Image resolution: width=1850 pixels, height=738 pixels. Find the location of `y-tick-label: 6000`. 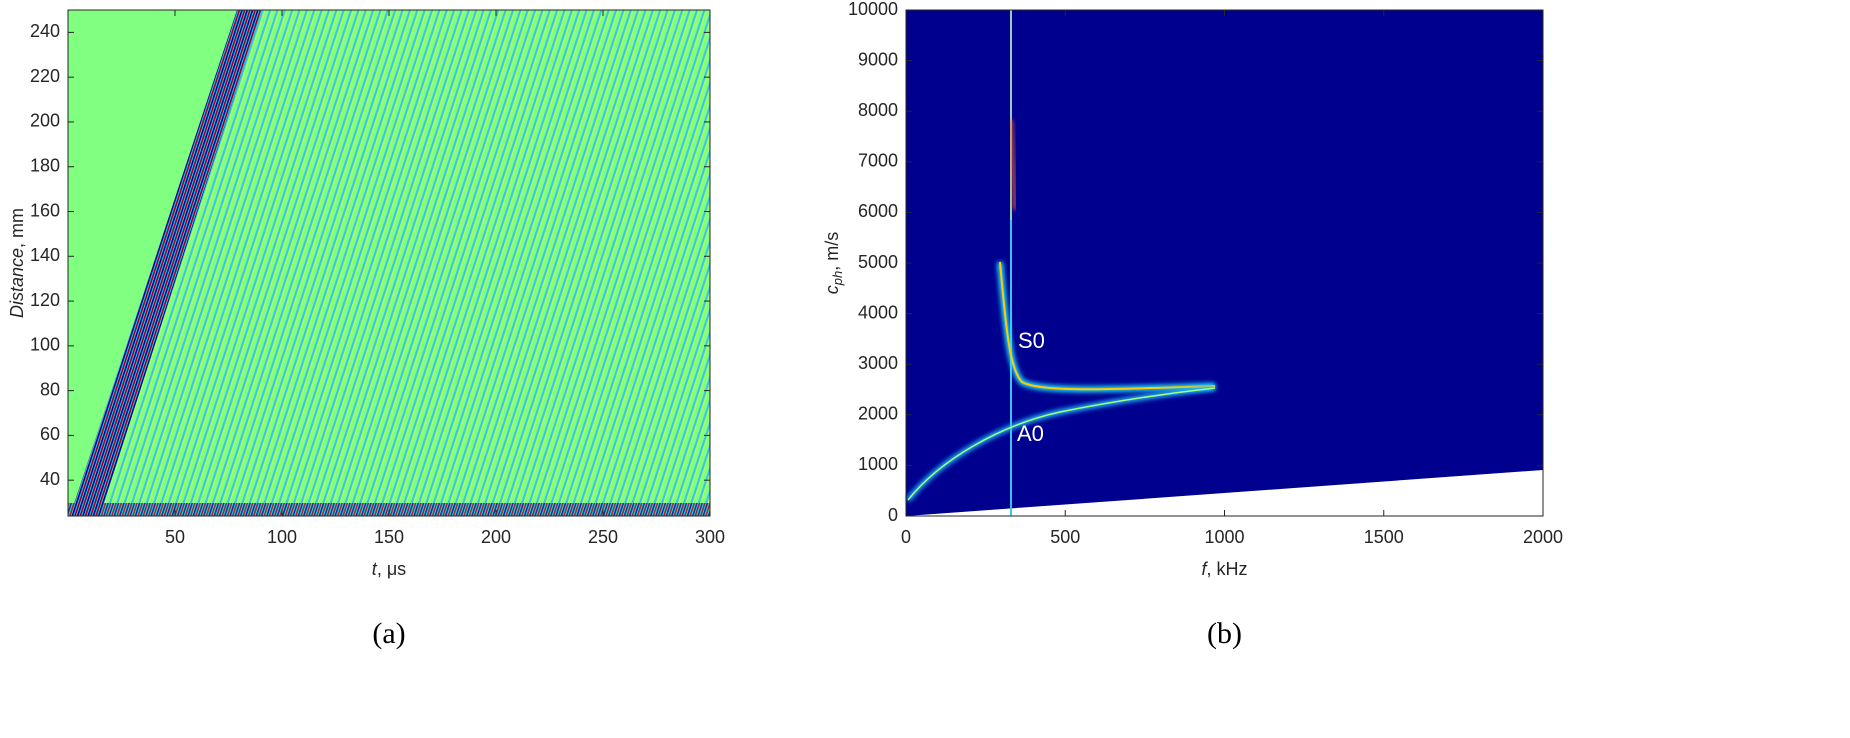

y-tick-label: 6000 is located at coordinates (878, 211).